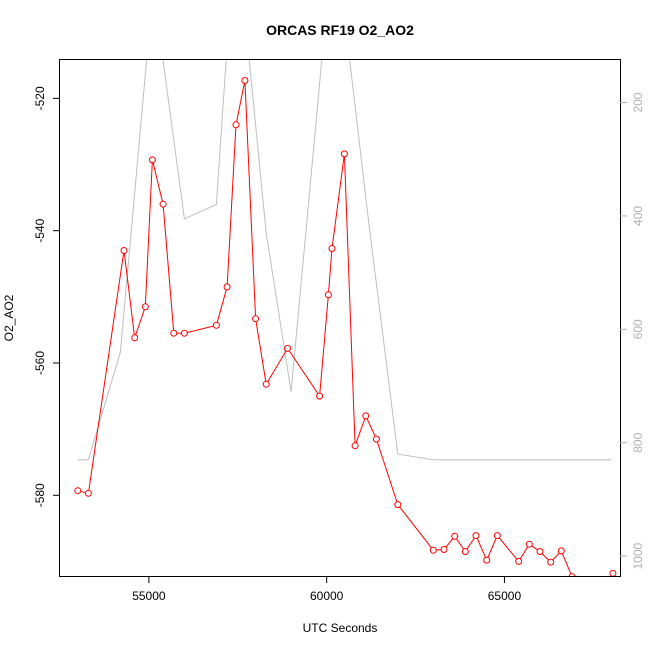  What do you see at coordinates (46, 296) in the screenshot?
I see `y-axis: -580 -560 -540 -520` at bounding box center [46, 296].